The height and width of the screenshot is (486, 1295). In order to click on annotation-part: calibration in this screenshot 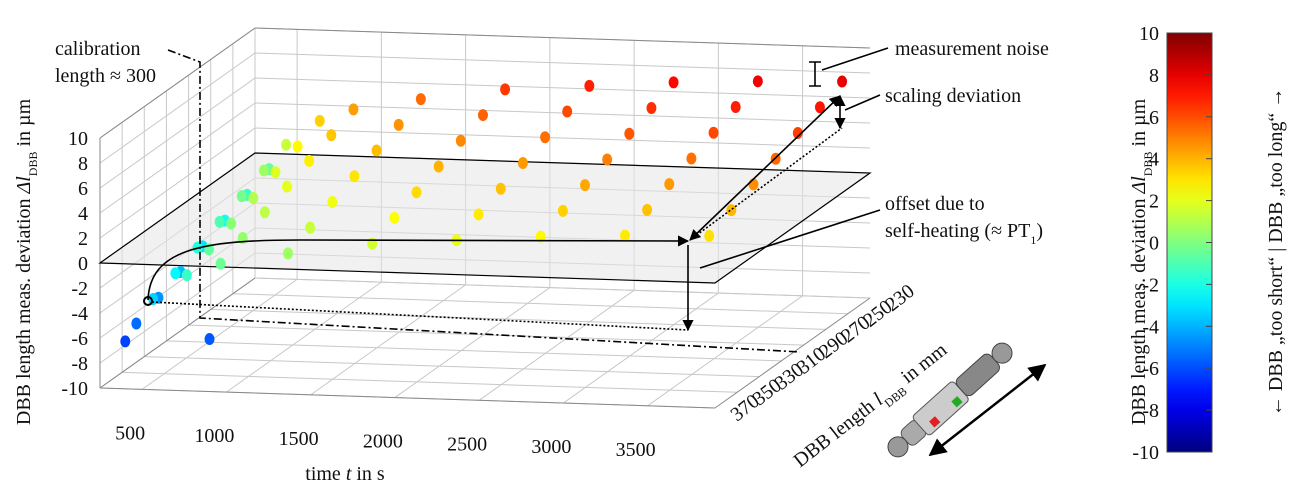, I will do `click(98, 49)`.